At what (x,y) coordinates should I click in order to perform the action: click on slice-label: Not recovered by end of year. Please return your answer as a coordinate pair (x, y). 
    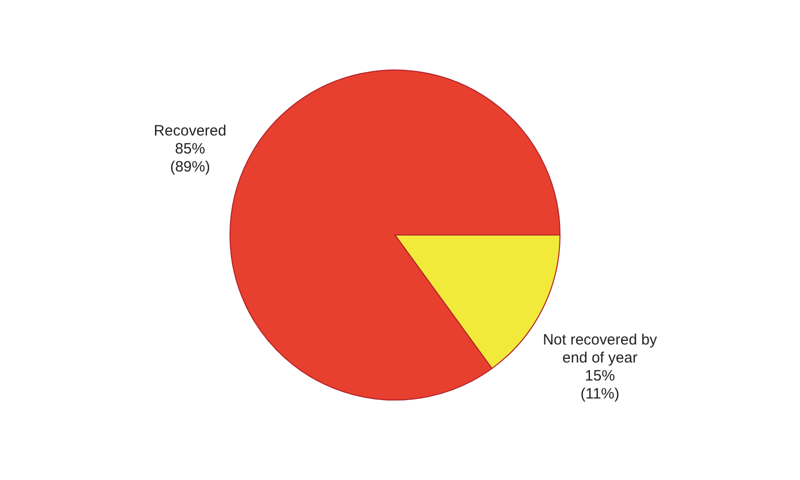
    Looking at the image, I should click on (600, 348).